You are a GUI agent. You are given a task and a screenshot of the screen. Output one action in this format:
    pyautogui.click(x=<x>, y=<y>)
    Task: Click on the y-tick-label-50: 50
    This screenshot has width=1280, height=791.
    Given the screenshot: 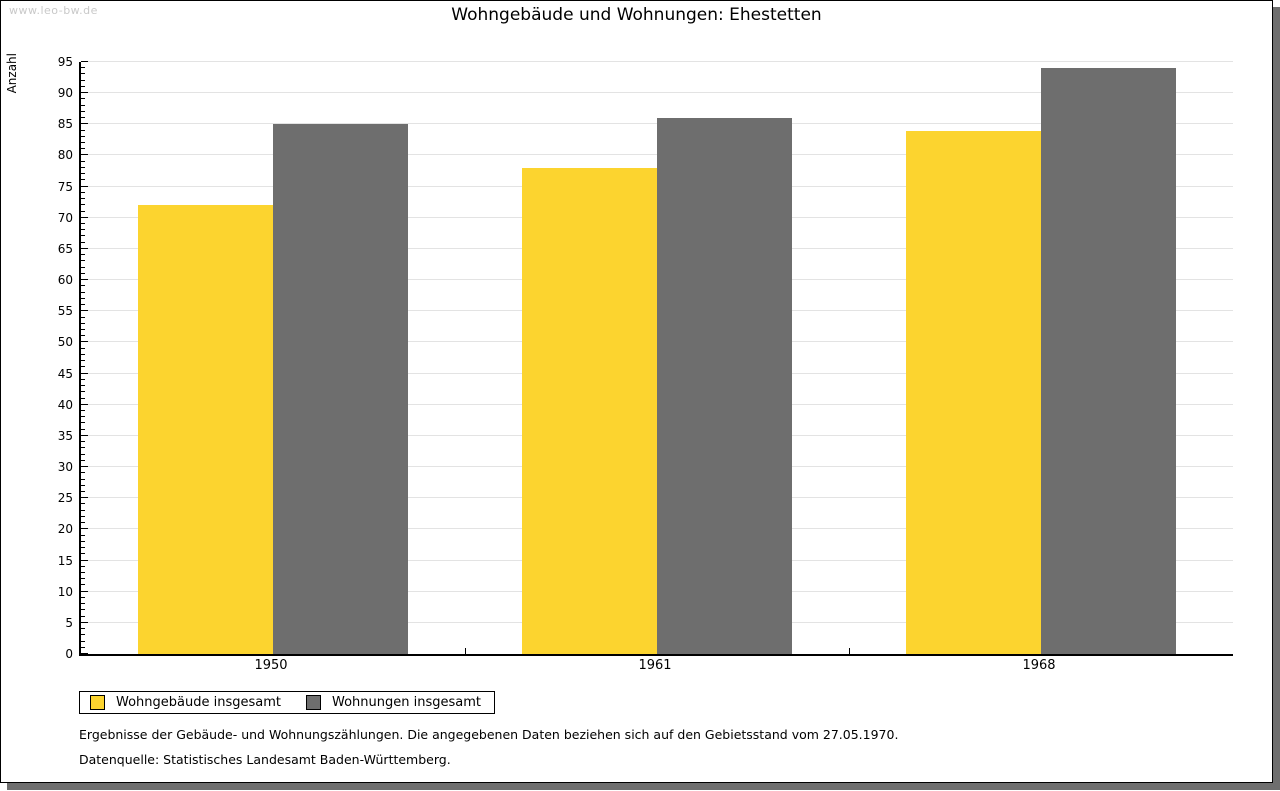 What is the action you would take?
    pyautogui.click(x=65, y=342)
    